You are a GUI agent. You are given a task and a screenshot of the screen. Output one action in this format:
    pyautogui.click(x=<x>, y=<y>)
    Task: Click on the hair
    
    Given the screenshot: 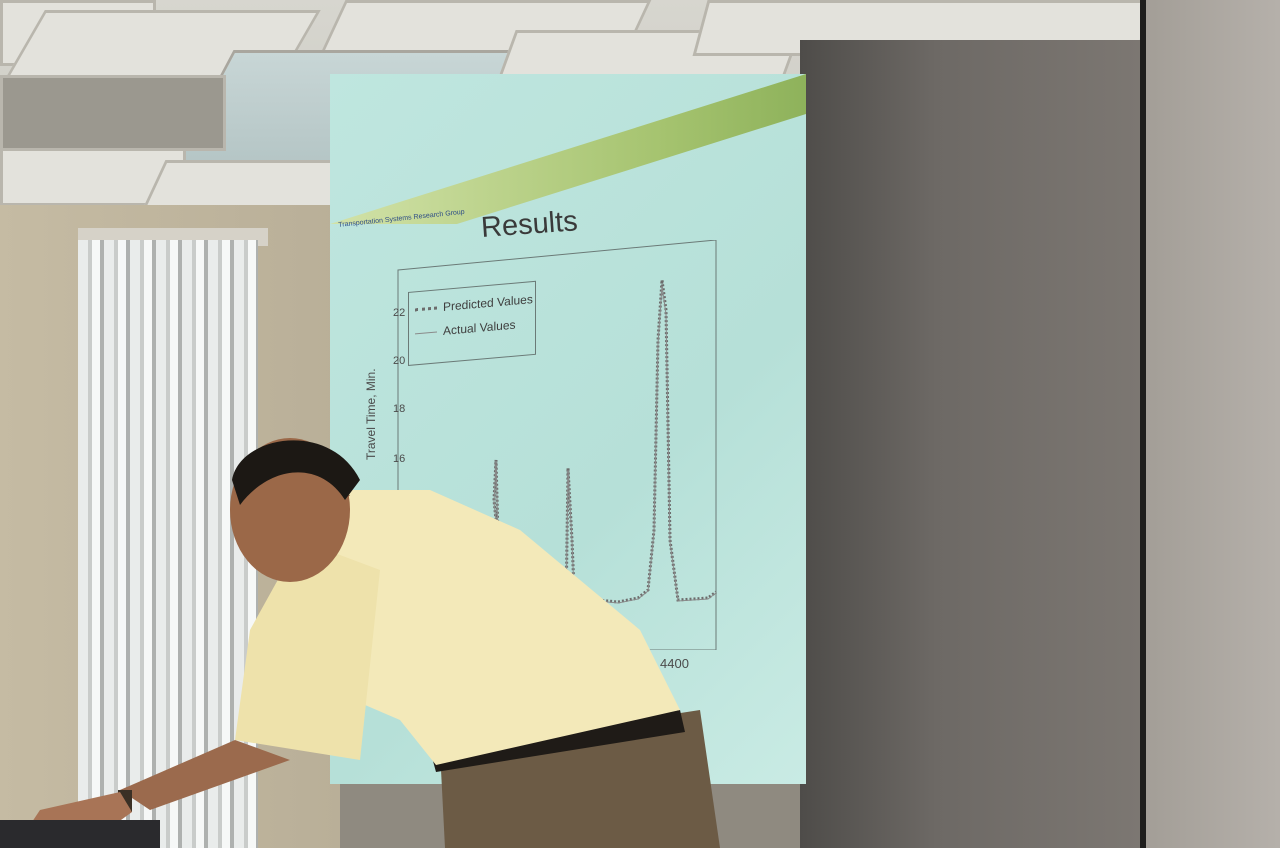 What is the action you would take?
    pyautogui.click(x=296, y=472)
    